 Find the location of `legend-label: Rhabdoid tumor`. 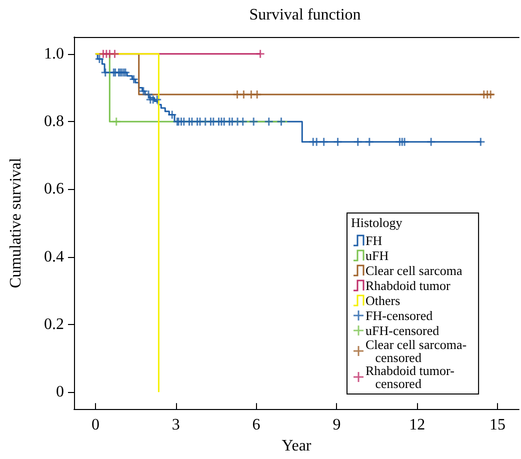

legend-label: Rhabdoid tumor is located at coordinates (409, 285).